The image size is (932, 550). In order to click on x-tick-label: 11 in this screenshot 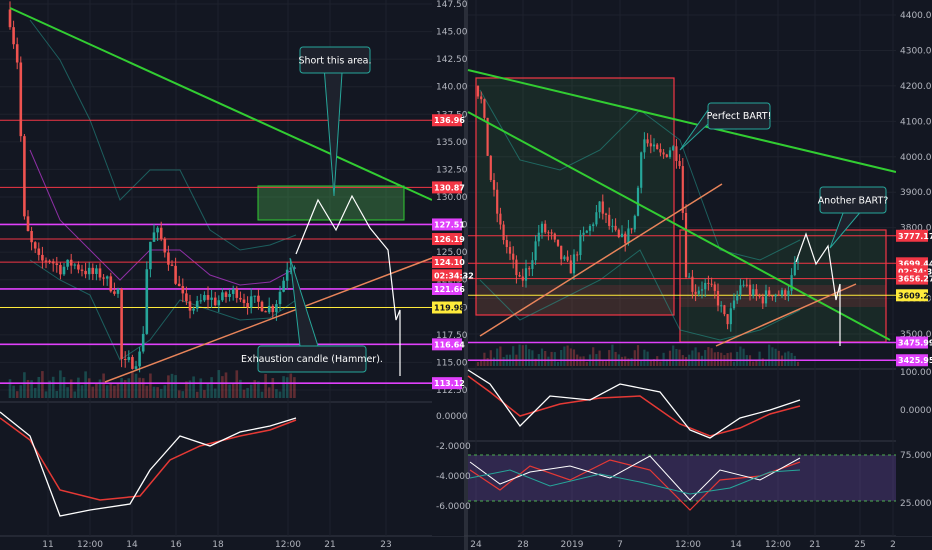, I will do `click(47, 545)`.